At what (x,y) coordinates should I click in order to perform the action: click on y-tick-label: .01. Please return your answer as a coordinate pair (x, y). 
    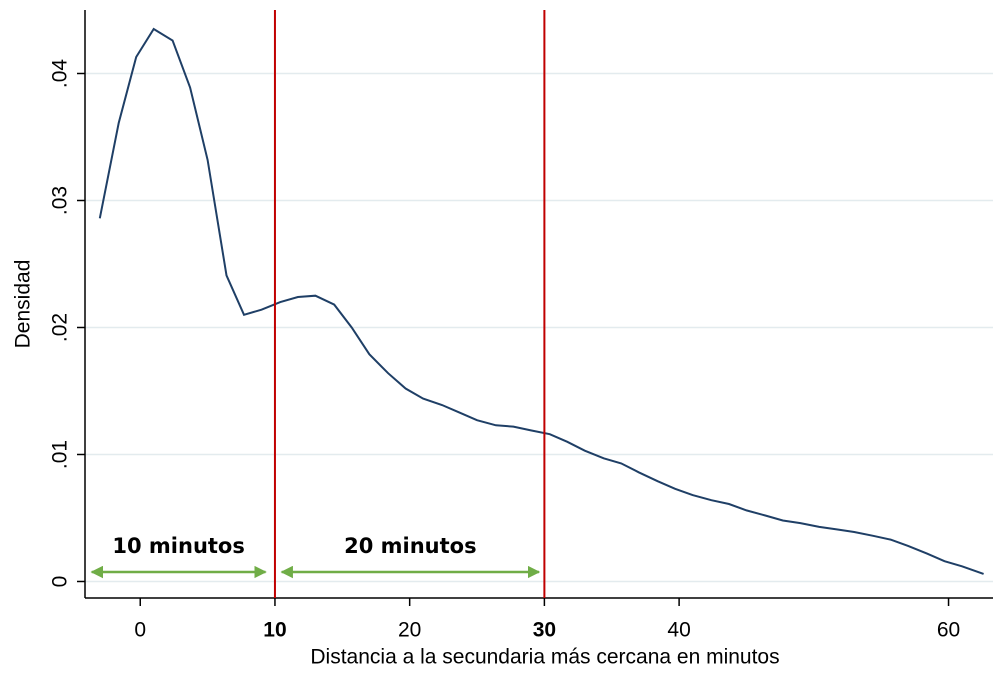
    Looking at the image, I should click on (60, 454).